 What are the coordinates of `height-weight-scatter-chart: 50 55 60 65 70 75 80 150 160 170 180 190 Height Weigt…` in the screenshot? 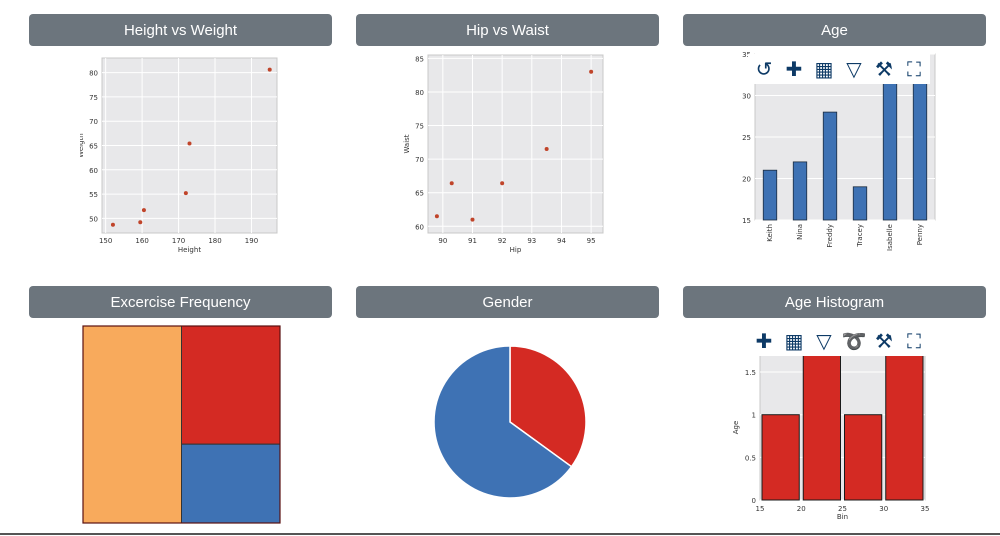 It's located at (180, 155).